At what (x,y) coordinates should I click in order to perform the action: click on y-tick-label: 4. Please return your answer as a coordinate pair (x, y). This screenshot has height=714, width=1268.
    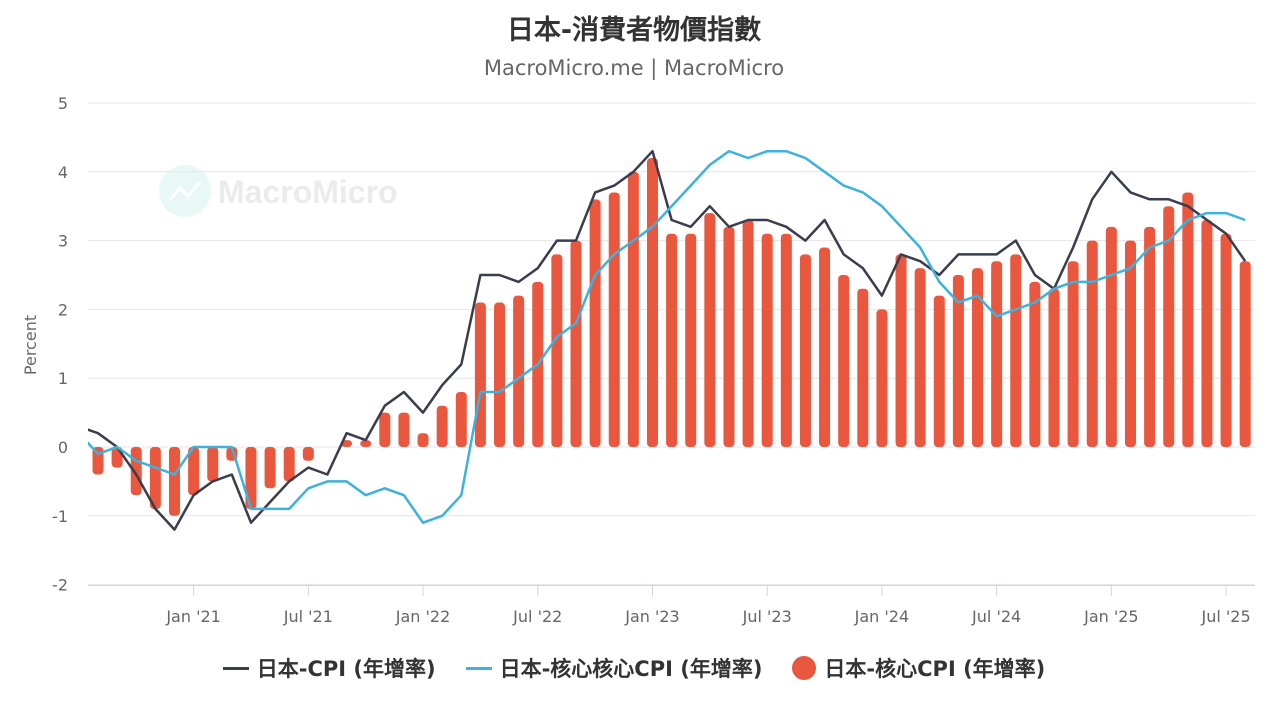
    Looking at the image, I should click on (63, 172).